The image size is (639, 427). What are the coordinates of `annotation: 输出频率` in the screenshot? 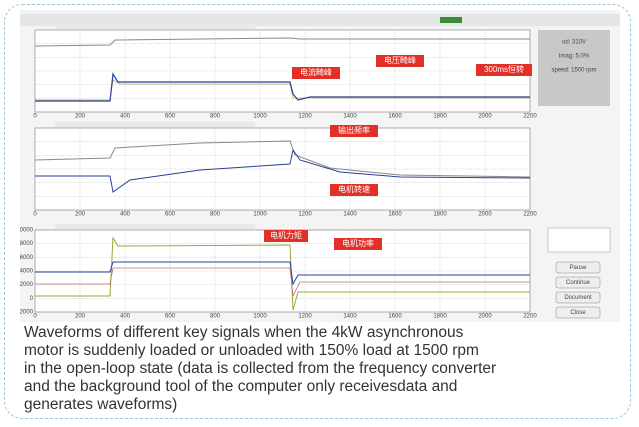 It's located at (354, 130).